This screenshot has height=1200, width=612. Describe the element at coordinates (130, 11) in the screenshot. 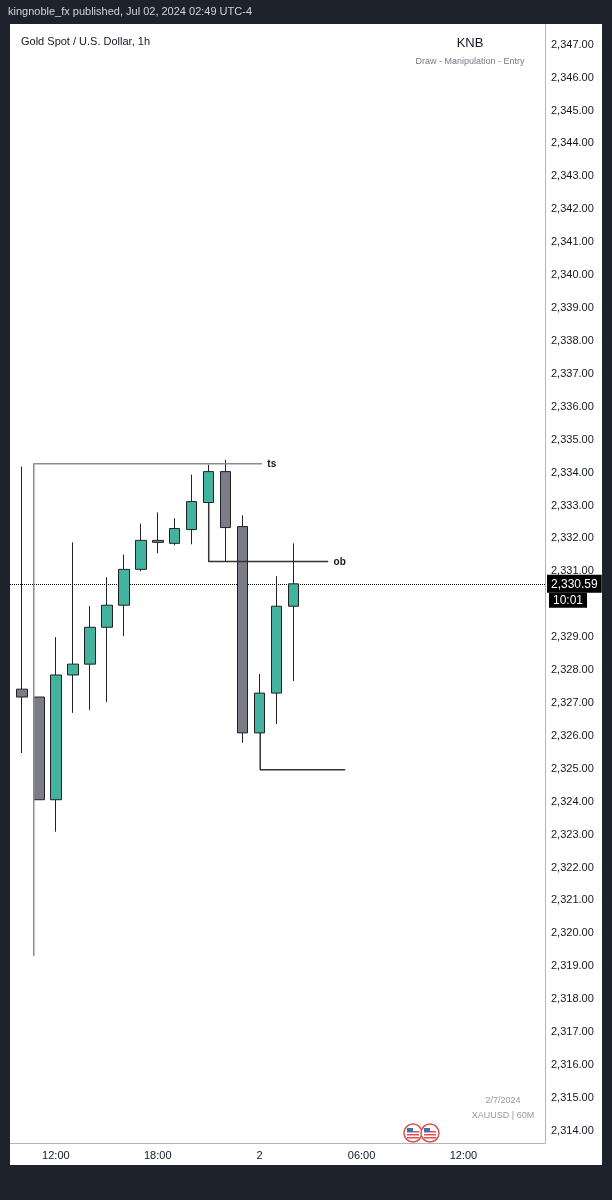

I see `text: kingnoble_fx published, Jul 02, 2024 02:49 UTC-4` at that location.